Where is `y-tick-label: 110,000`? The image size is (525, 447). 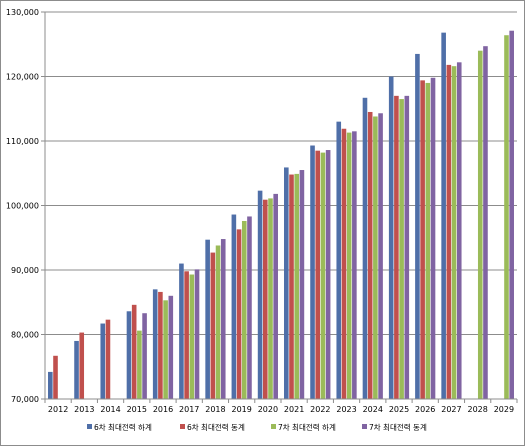 y-tick-label: 110,000 is located at coordinates (22, 141).